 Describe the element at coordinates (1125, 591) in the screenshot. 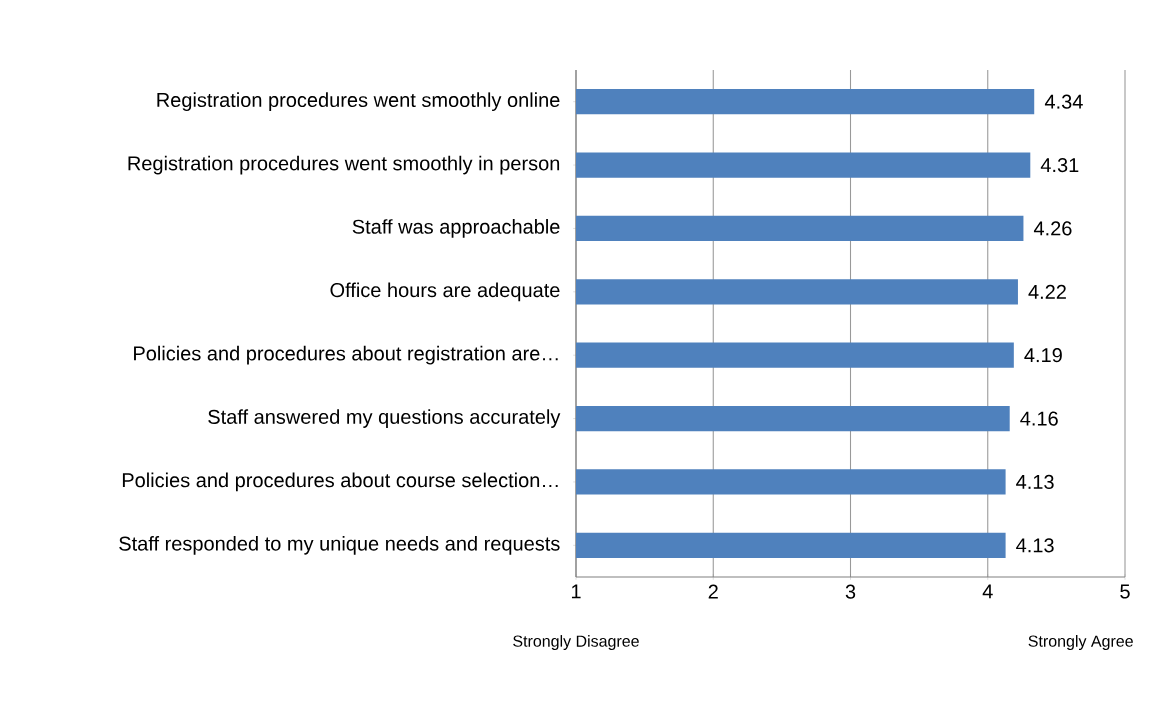

I see `x-tick-label: 5` at that location.